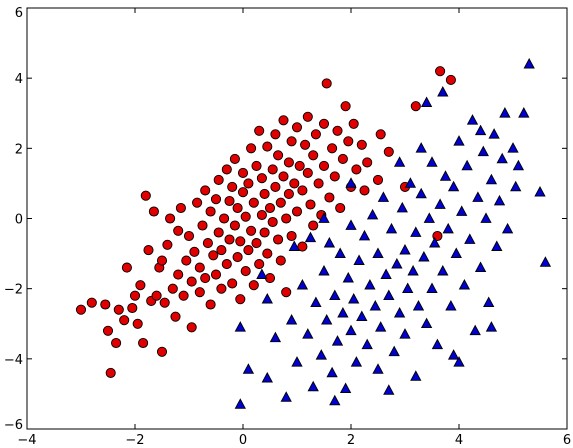 The width and height of the screenshot is (573, 448). I want to click on y-tick-label: −2, so click(13, 290).